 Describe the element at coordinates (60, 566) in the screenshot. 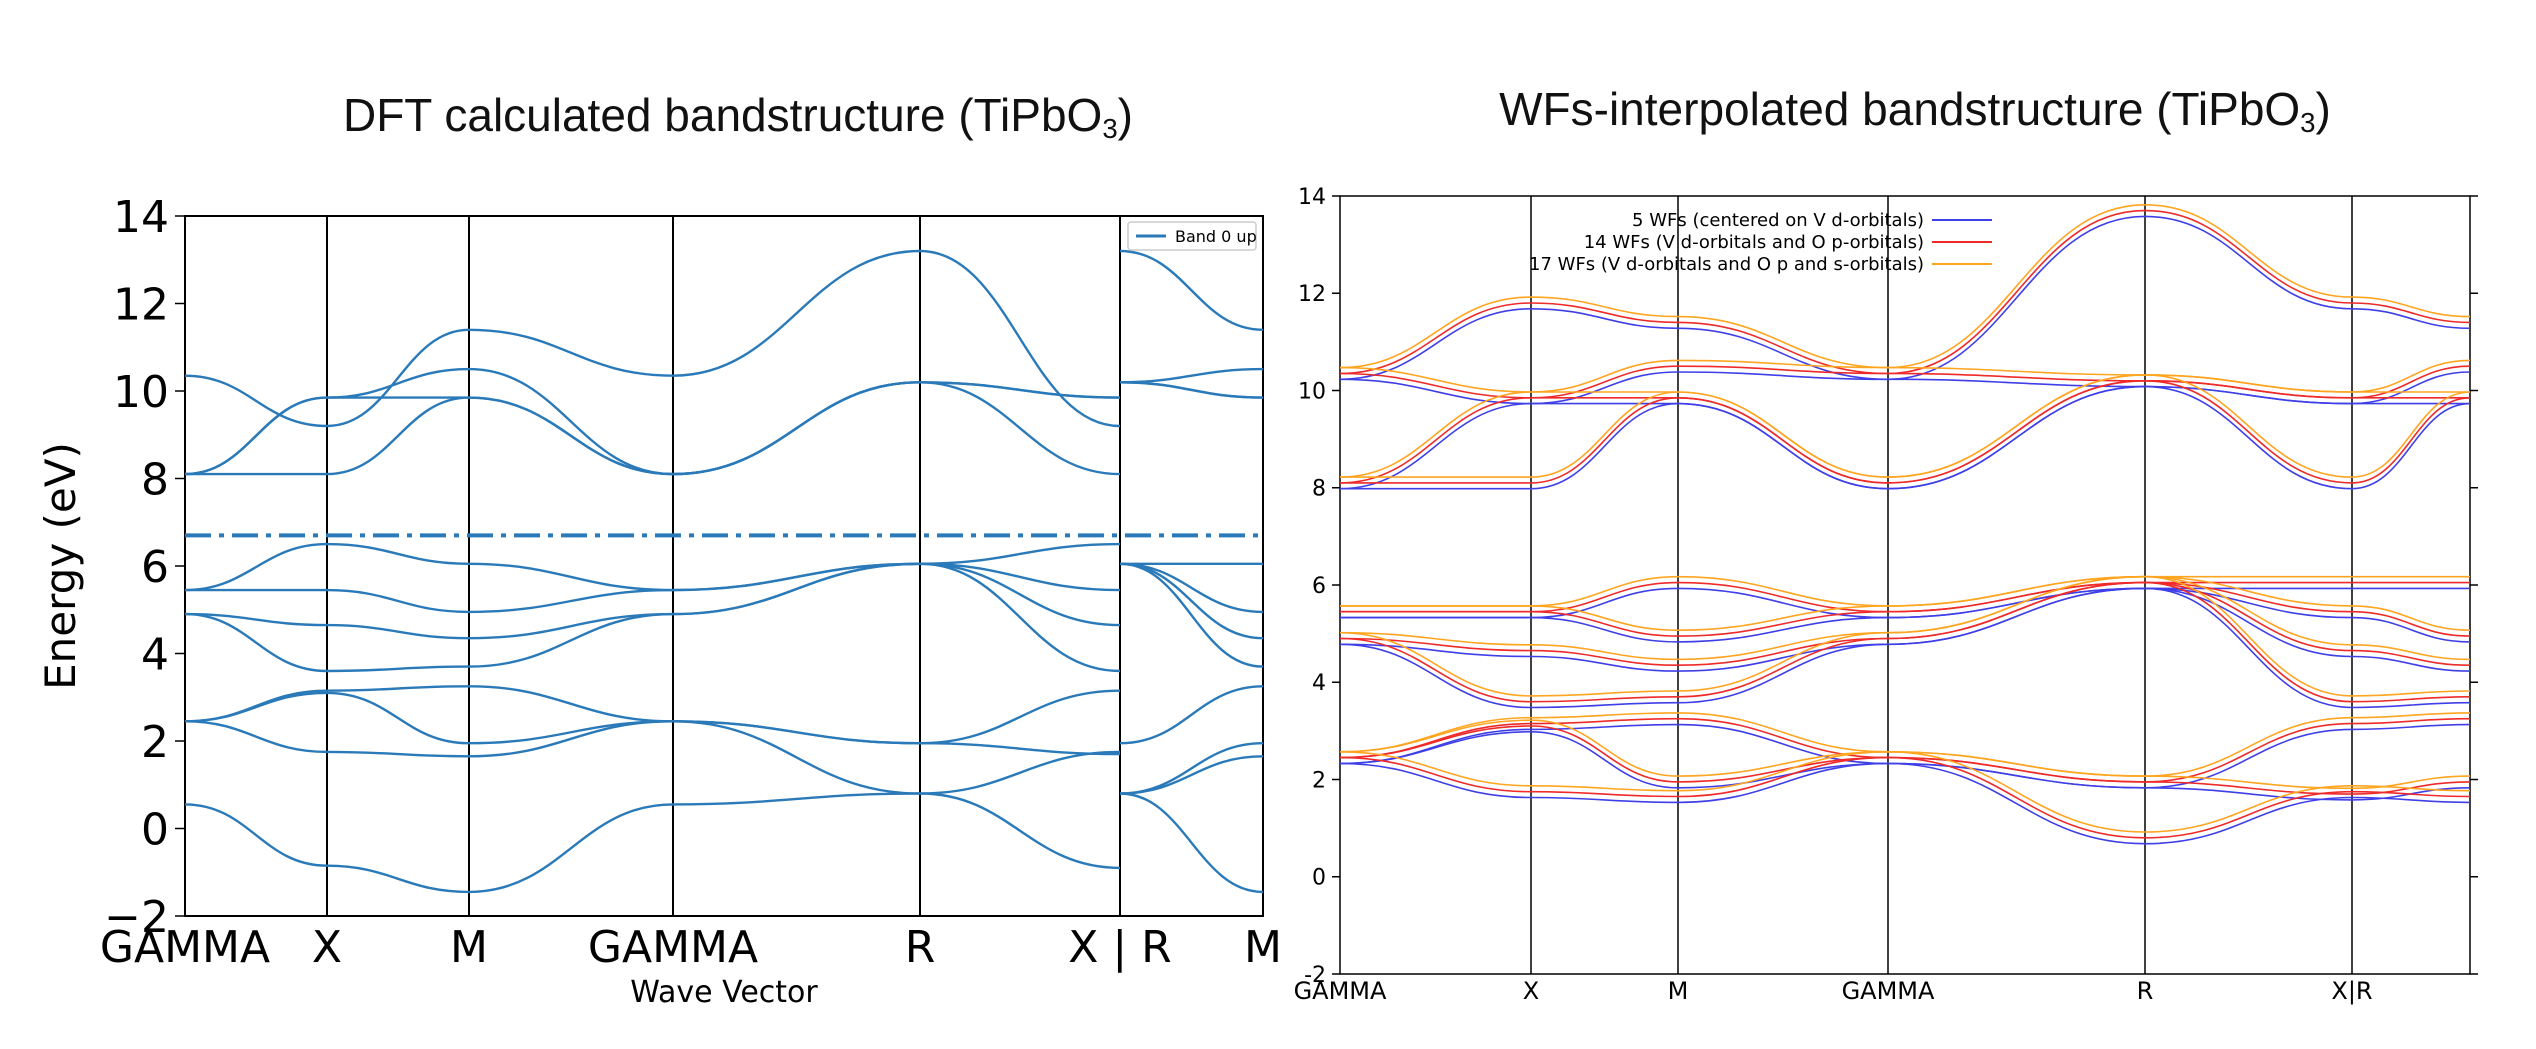

I see `y-axis-label: Energy (eV)` at that location.